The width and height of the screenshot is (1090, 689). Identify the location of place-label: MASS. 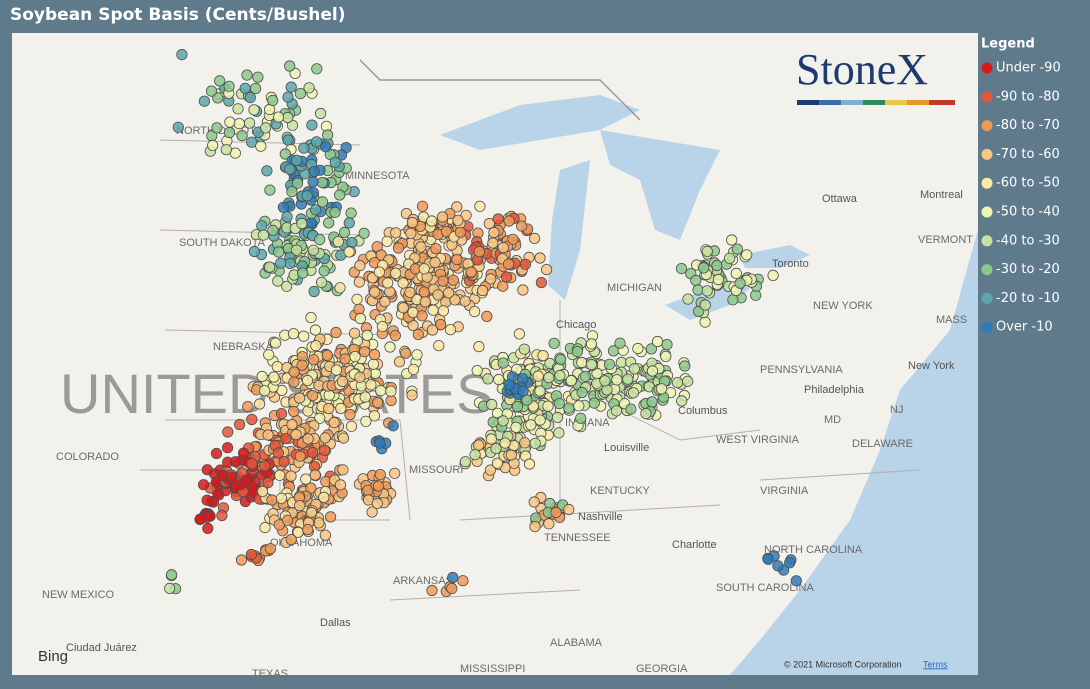
(951, 320).